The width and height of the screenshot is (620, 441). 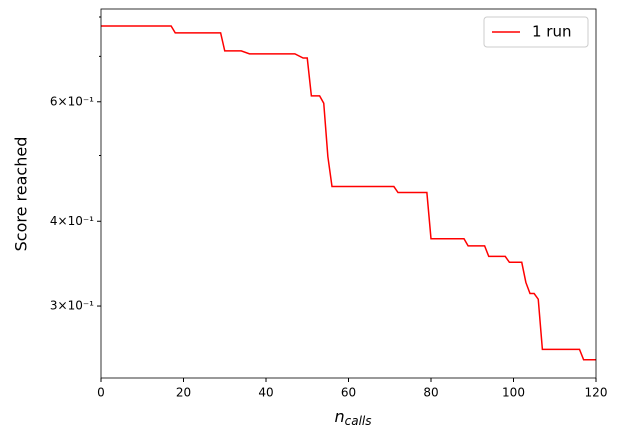 I want to click on x-tick-label: 80, so click(x=430, y=393).